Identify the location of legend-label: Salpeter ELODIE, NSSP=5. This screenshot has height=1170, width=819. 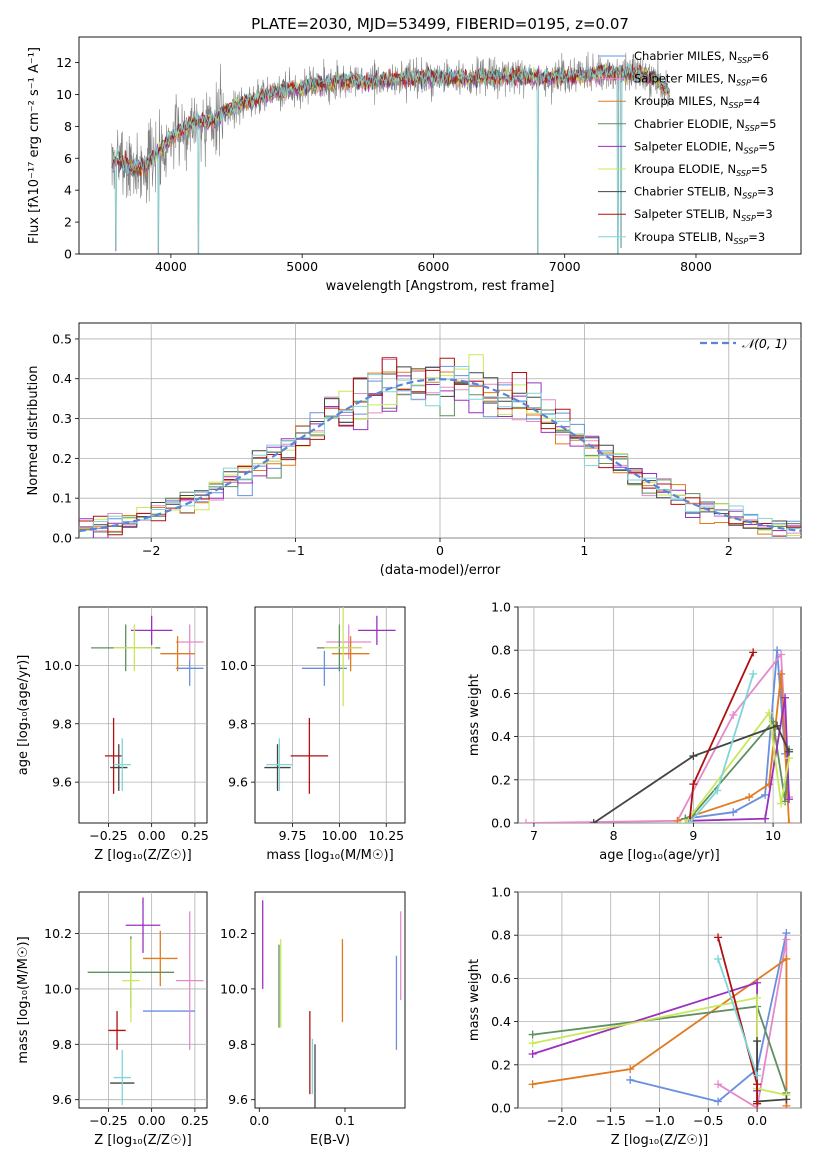
(704, 147).